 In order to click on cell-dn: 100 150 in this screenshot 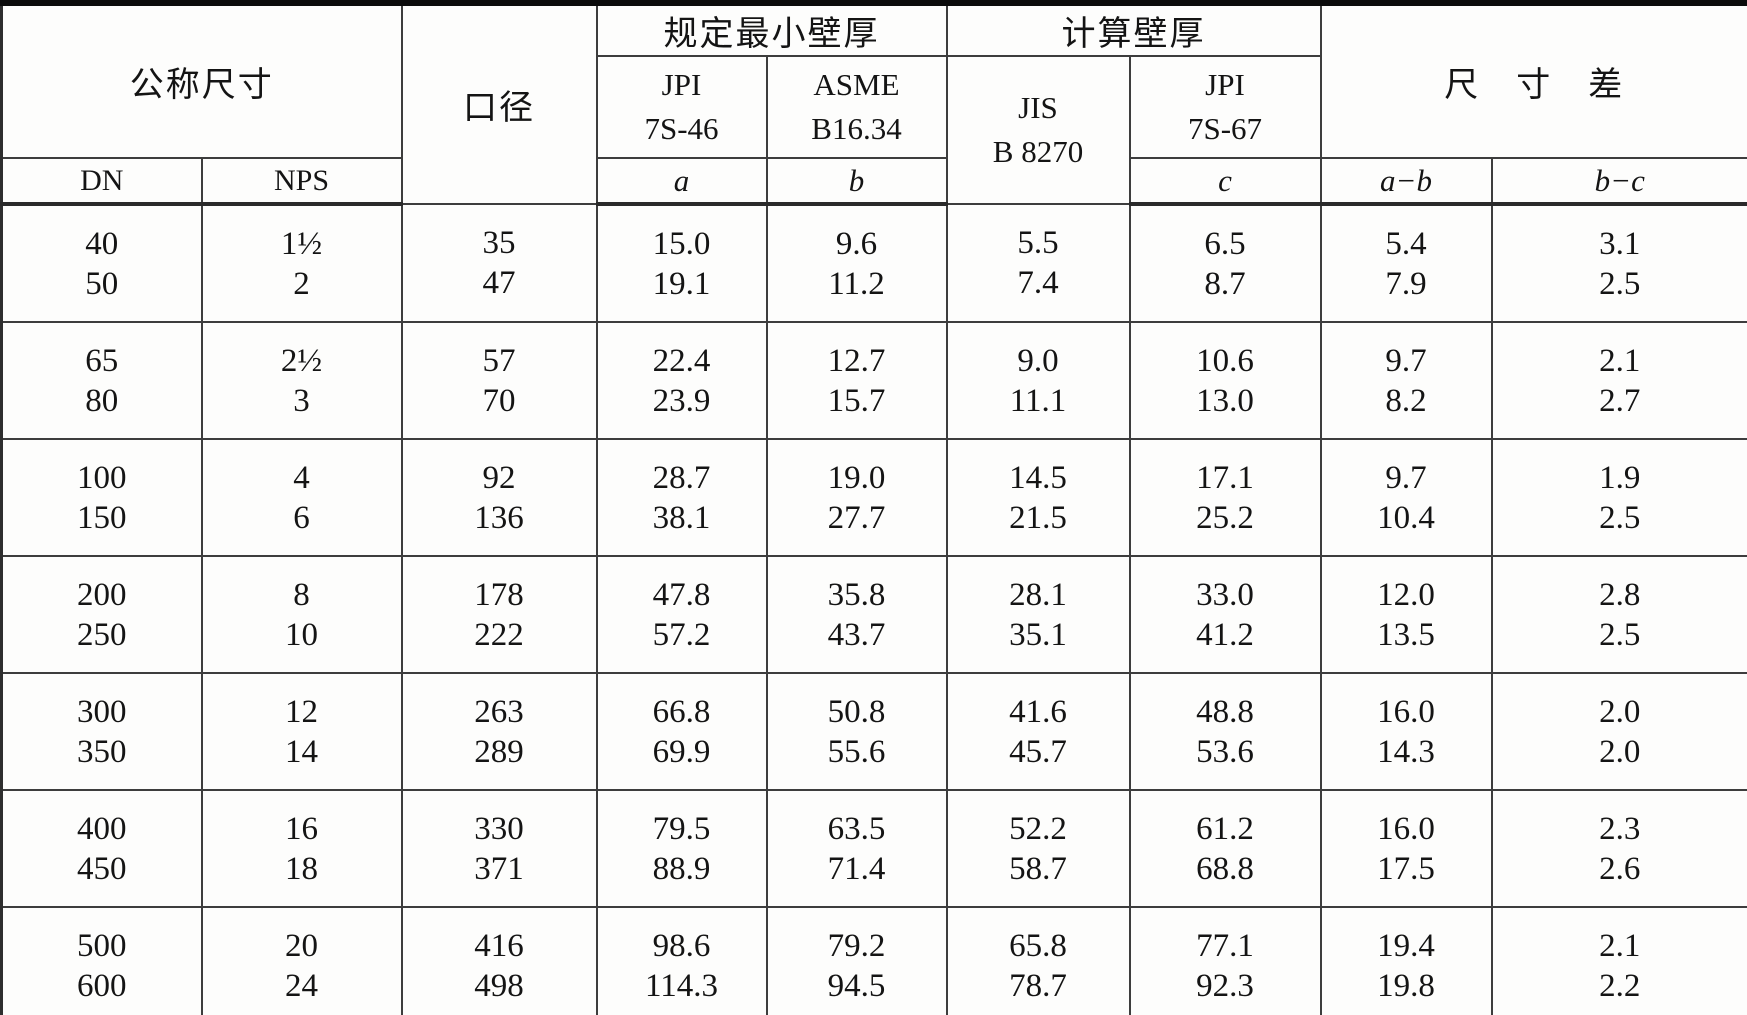, I will do `click(101, 497)`.